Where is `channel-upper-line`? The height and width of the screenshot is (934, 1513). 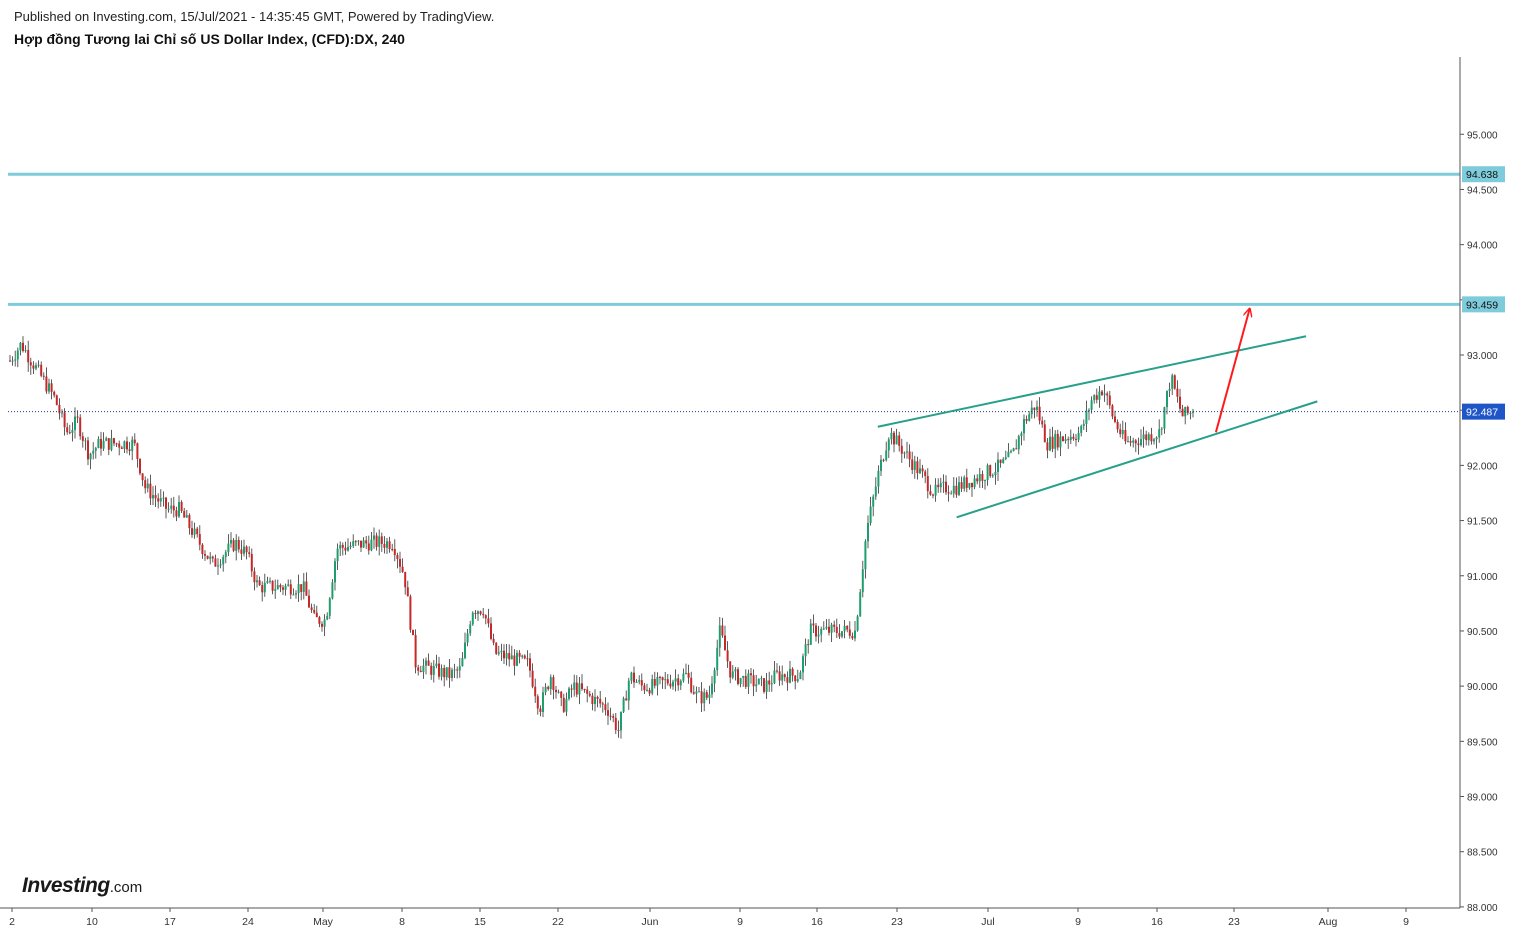
channel-upper-line is located at coordinates (1092, 381).